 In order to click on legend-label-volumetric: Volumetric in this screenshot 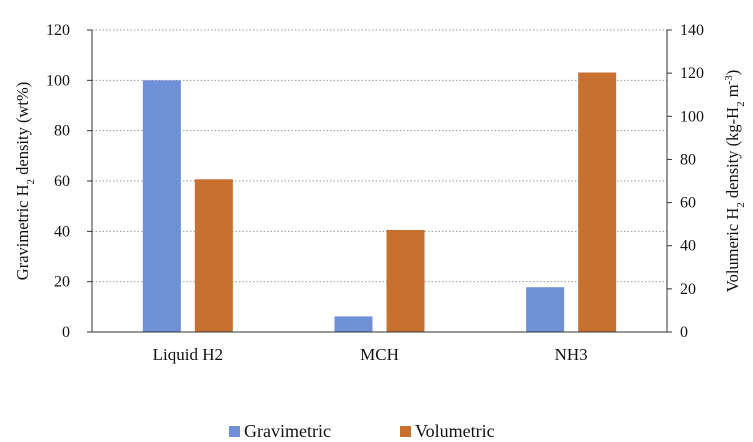, I will do `click(455, 431)`.